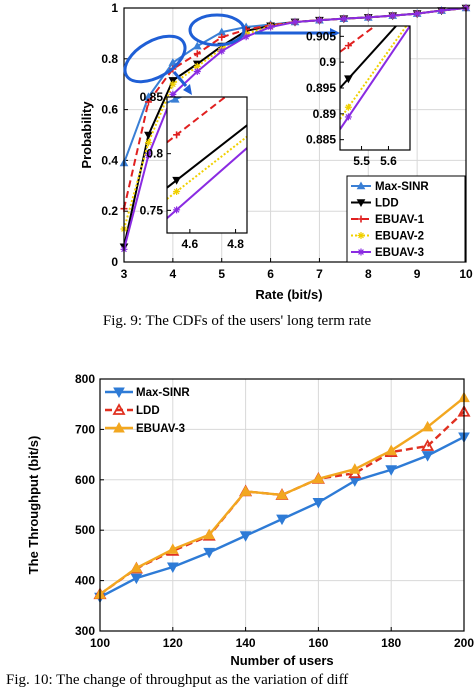 The height and width of the screenshot is (689, 474). What do you see at coordinates (85, 581) in the screenshot?
I see `y-tick-label: 400` at bounding box center [85, 581].